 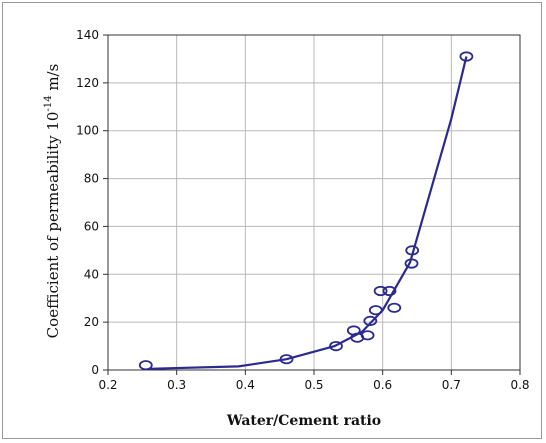 I want to click on x-tick-label: 0.3, so click(x=176, y=385).